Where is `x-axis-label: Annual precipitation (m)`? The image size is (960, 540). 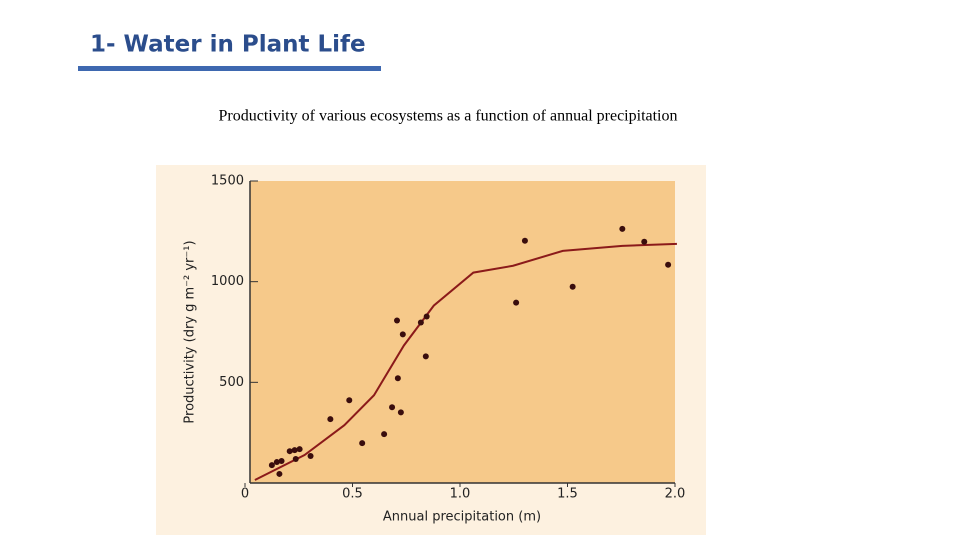
x-axis-label: Annual precipitation (m) is located at coordinates (462, 517).